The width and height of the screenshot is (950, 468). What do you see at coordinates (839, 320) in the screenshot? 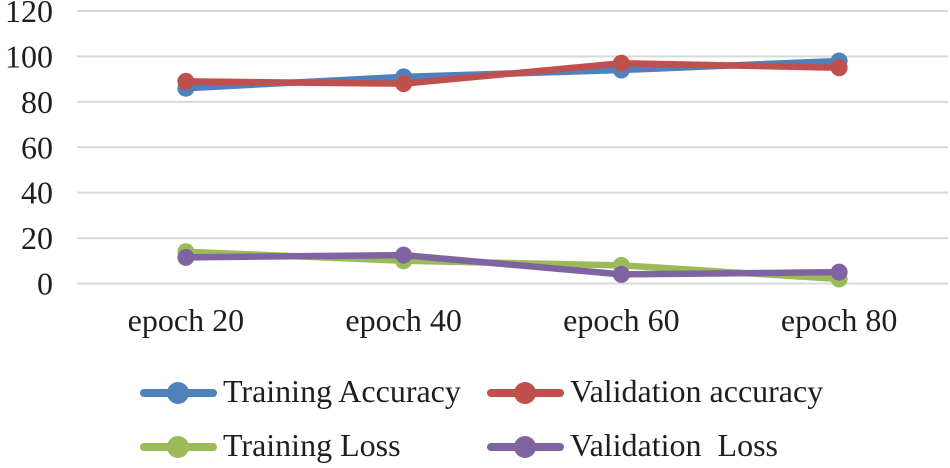
I see `x-axis-tick-label: epoch 80` at bounding box center [839, 320].